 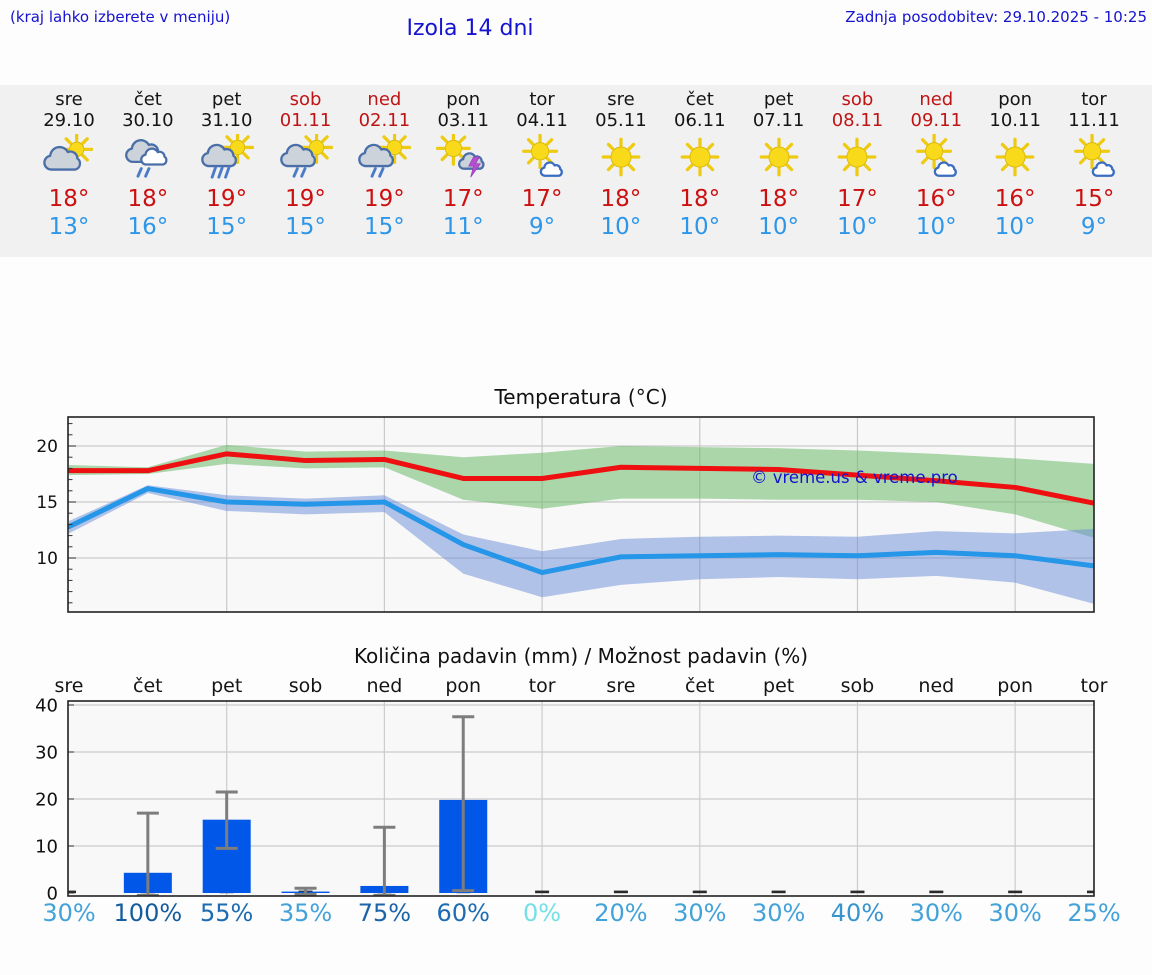 What do you see at coordinates (857, 913) in the screenshot?
I see `precip-probability: 40%` at bounding box center [857, 913].